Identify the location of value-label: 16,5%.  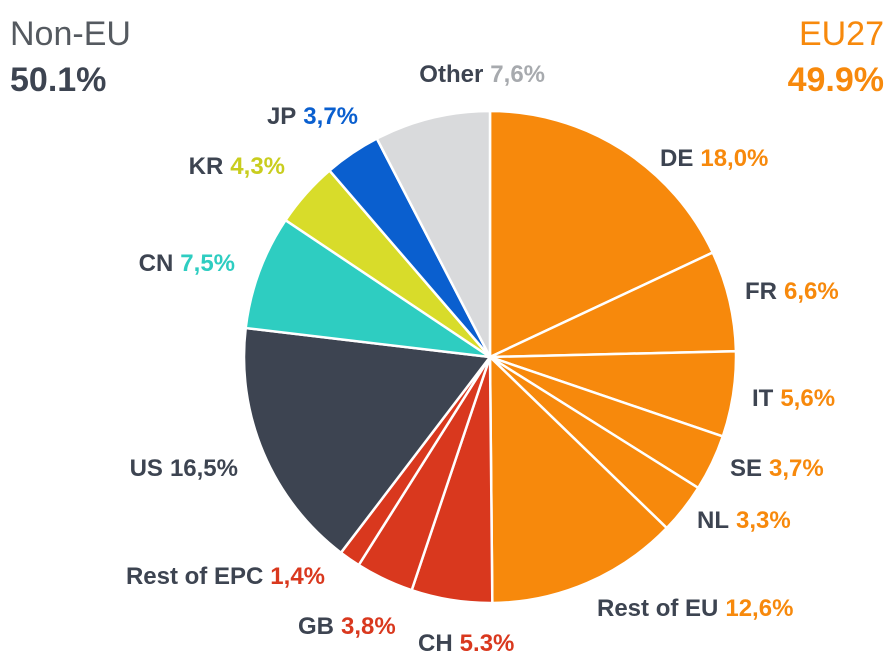
(204, 468).